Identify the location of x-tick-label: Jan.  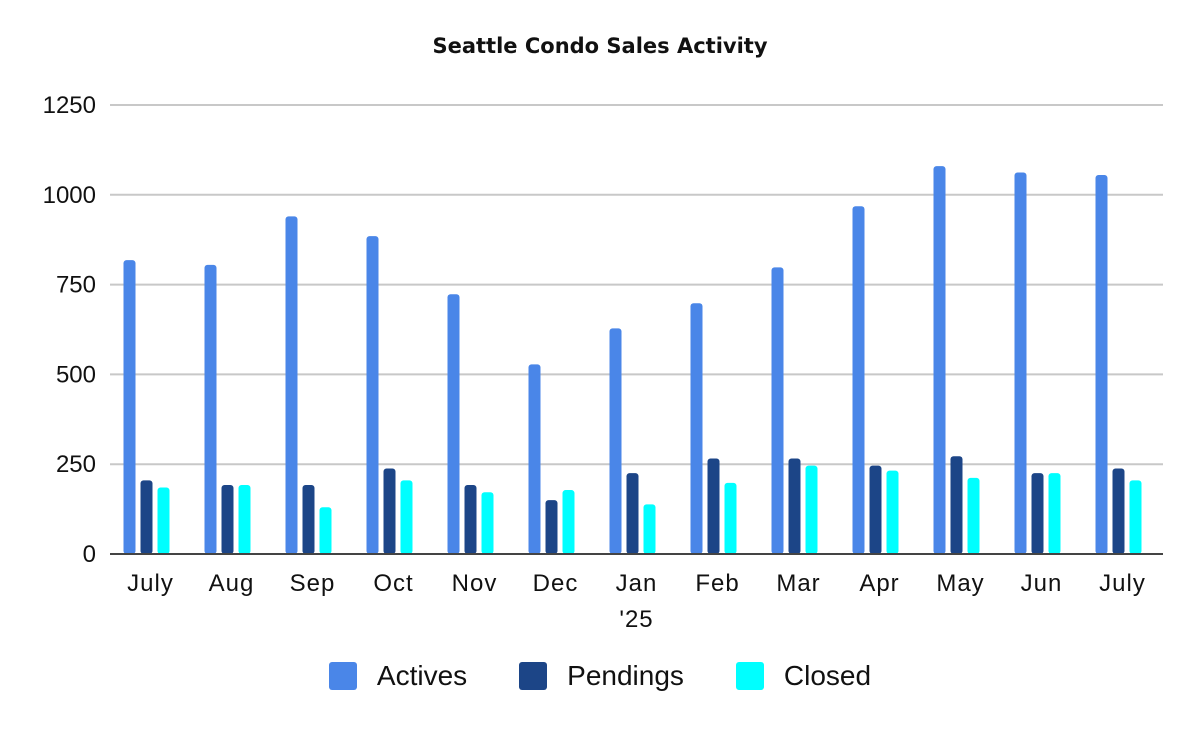
(637, 583).